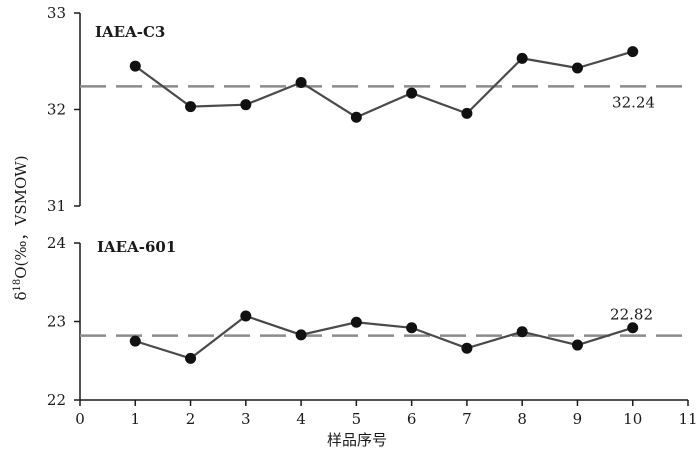 The height and width of the screenshot is (456, 700). Describe the element at coordinates (56, 243) in the screenshot. I see `panel-2-y-tick-label: 24` at that location.